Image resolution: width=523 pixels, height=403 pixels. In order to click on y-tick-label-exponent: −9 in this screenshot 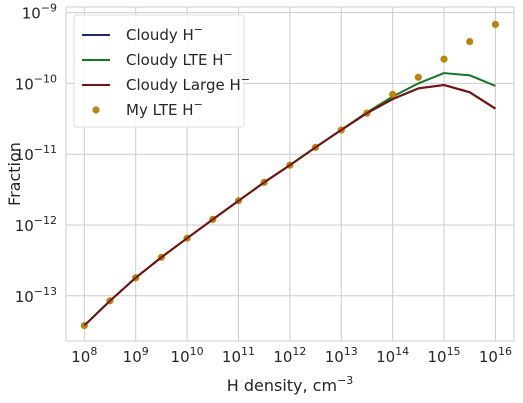, I will do `click(49, 8)`.